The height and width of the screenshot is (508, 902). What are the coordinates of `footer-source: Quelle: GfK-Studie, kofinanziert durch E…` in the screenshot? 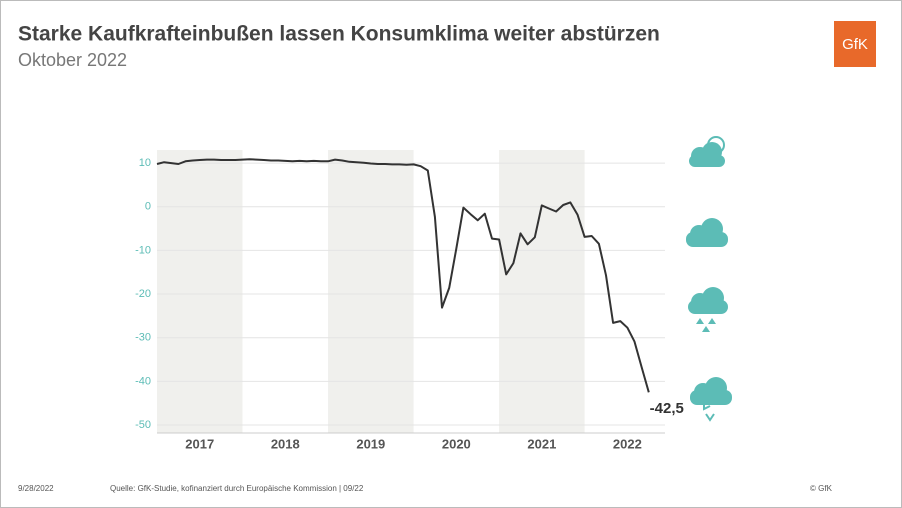 It's located at (237, 488).